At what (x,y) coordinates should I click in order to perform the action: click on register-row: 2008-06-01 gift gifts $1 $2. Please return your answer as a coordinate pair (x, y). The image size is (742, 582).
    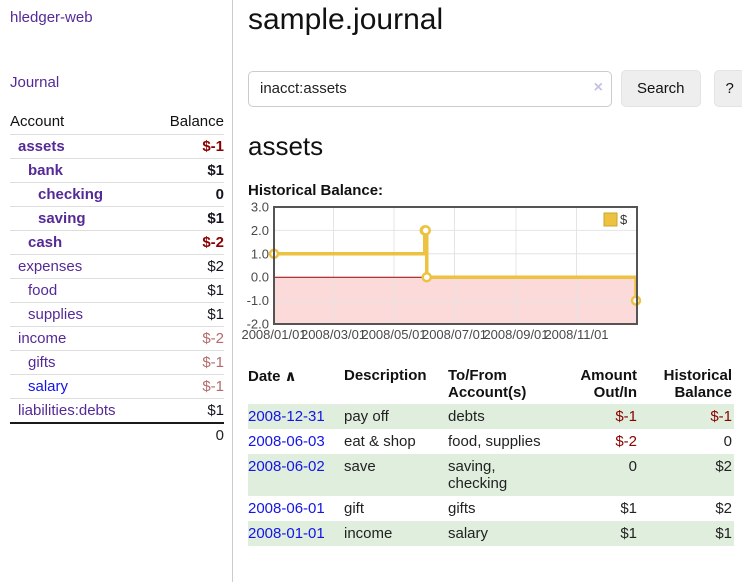
    Looking at the image, I should click on (491, 508).